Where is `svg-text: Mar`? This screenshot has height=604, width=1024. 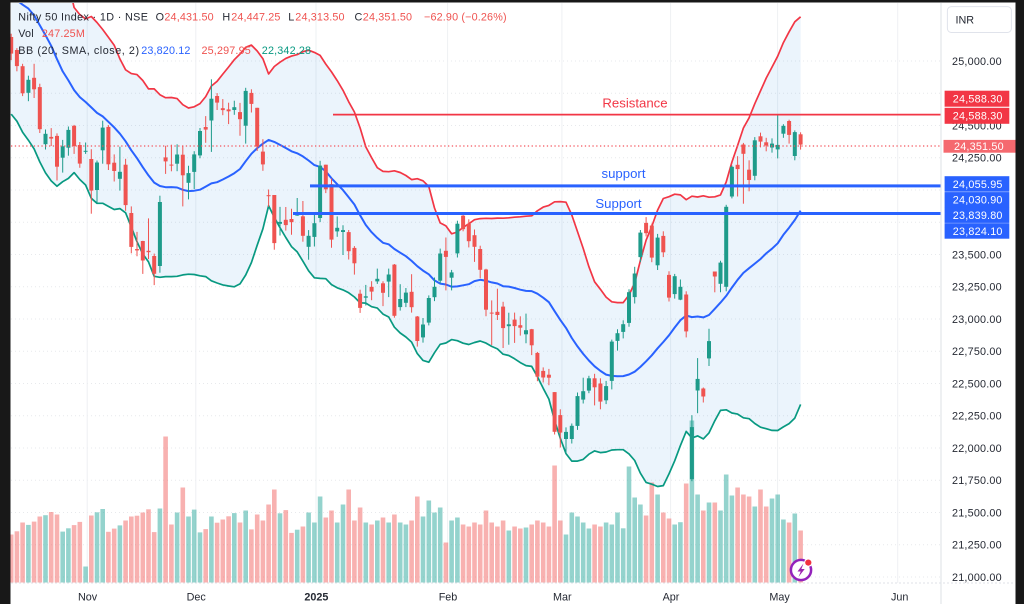
svg-text: Mar is located at coordinates (562, 598).